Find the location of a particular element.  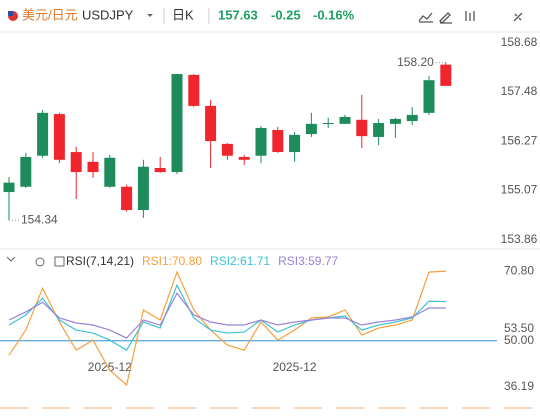

period: 日K is located at coordinates (183, 14).